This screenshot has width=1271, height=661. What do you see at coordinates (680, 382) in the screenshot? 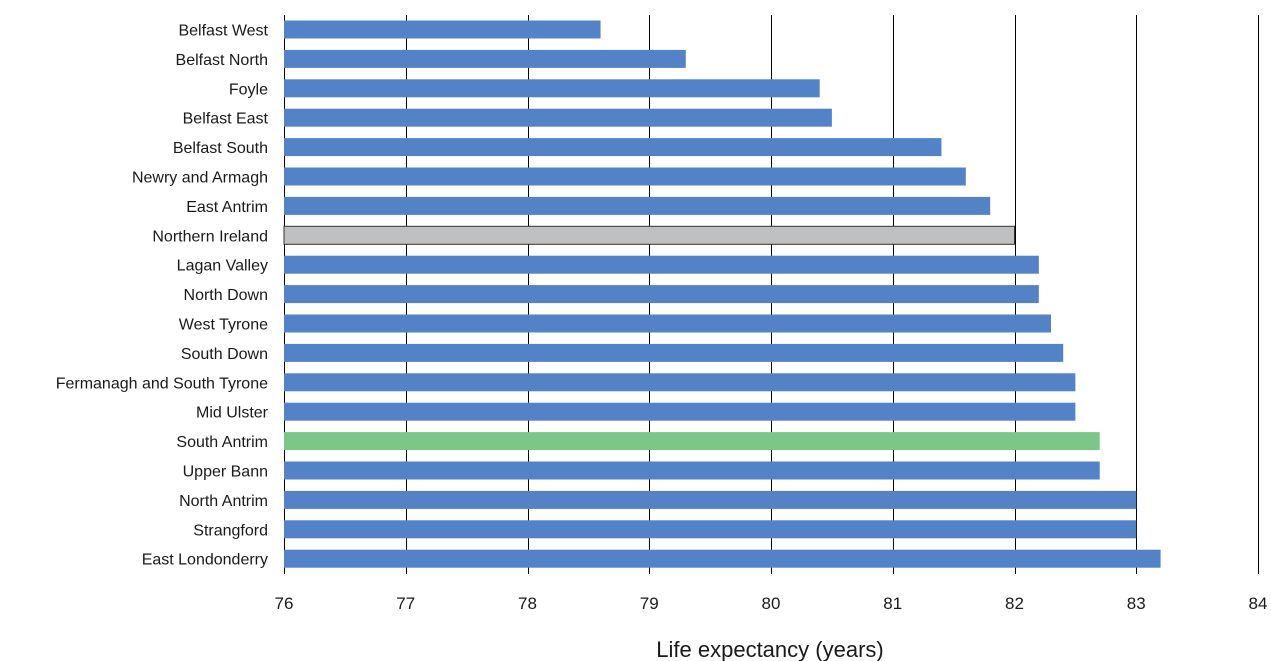
I see `bar-fermanagh-and-south-tyrone` at bounding box center [680, 382].